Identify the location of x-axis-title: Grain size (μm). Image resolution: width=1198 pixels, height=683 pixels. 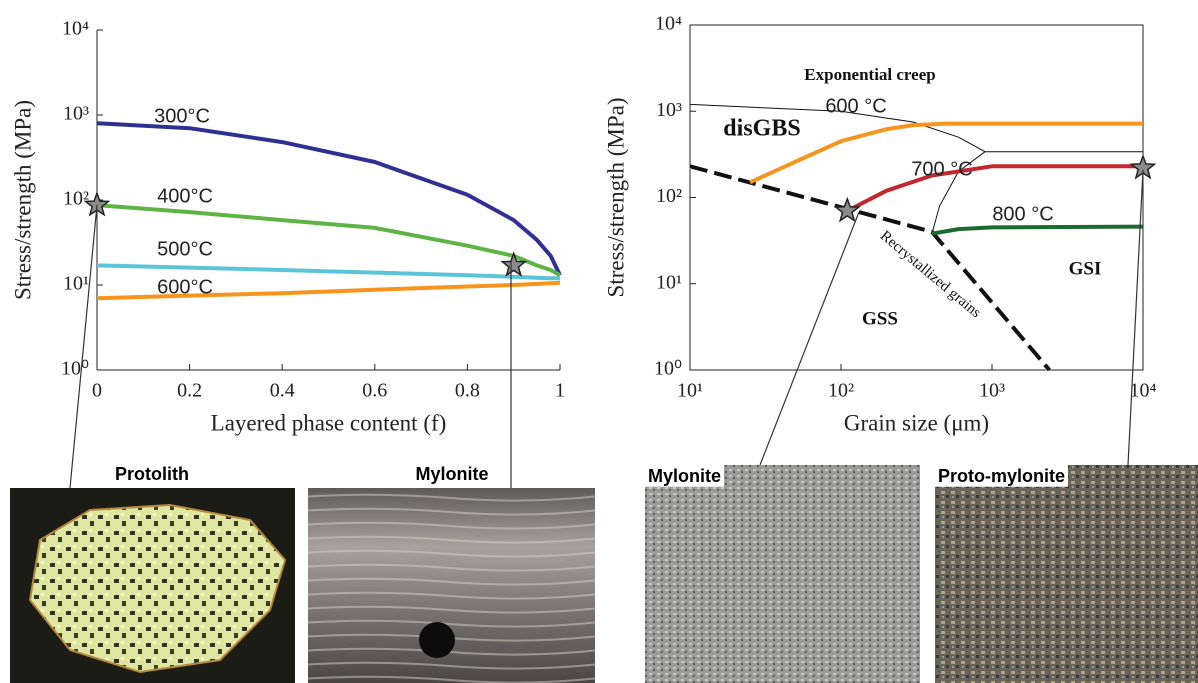
(916, 422).